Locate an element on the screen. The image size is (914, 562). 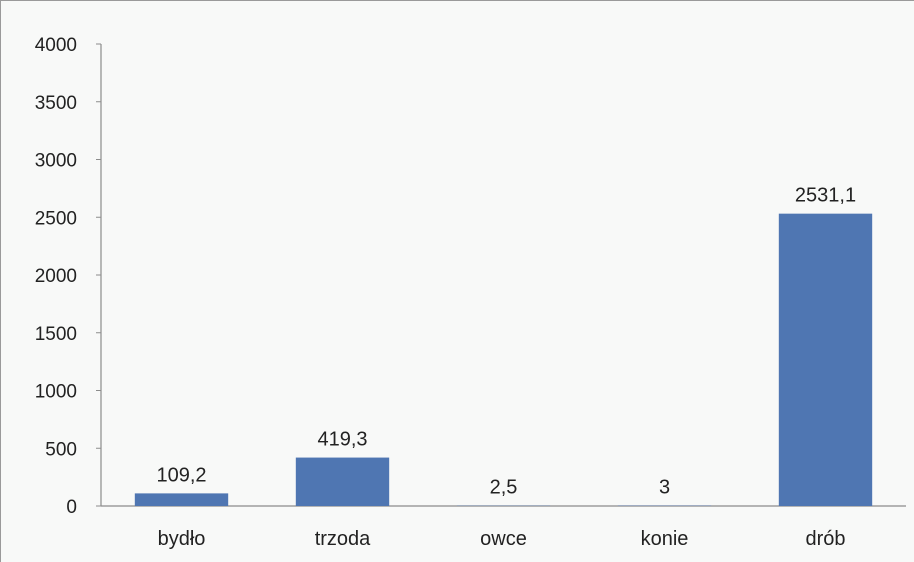
data-label: 109,2 is located at coordinates (181, 475).